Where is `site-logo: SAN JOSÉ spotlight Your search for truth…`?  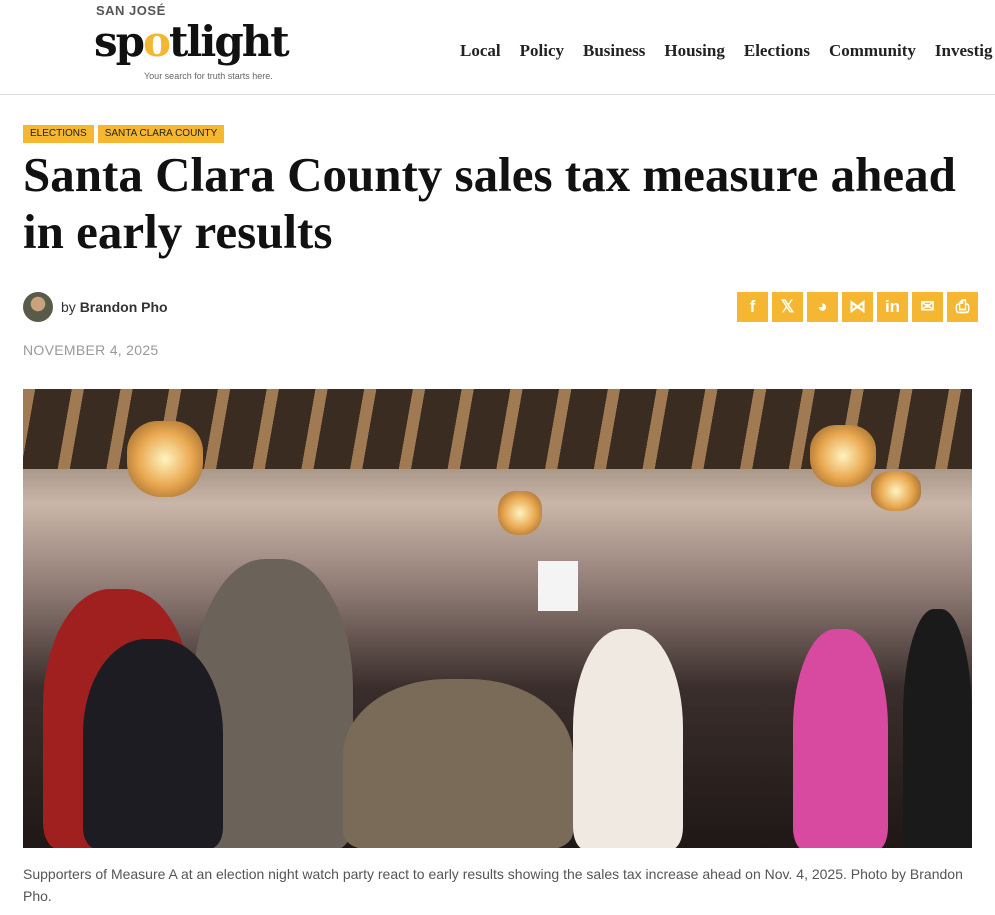
site-logo: SAN JOSÉ spotlight Your search for truth… is located at coordinates (194, 46).